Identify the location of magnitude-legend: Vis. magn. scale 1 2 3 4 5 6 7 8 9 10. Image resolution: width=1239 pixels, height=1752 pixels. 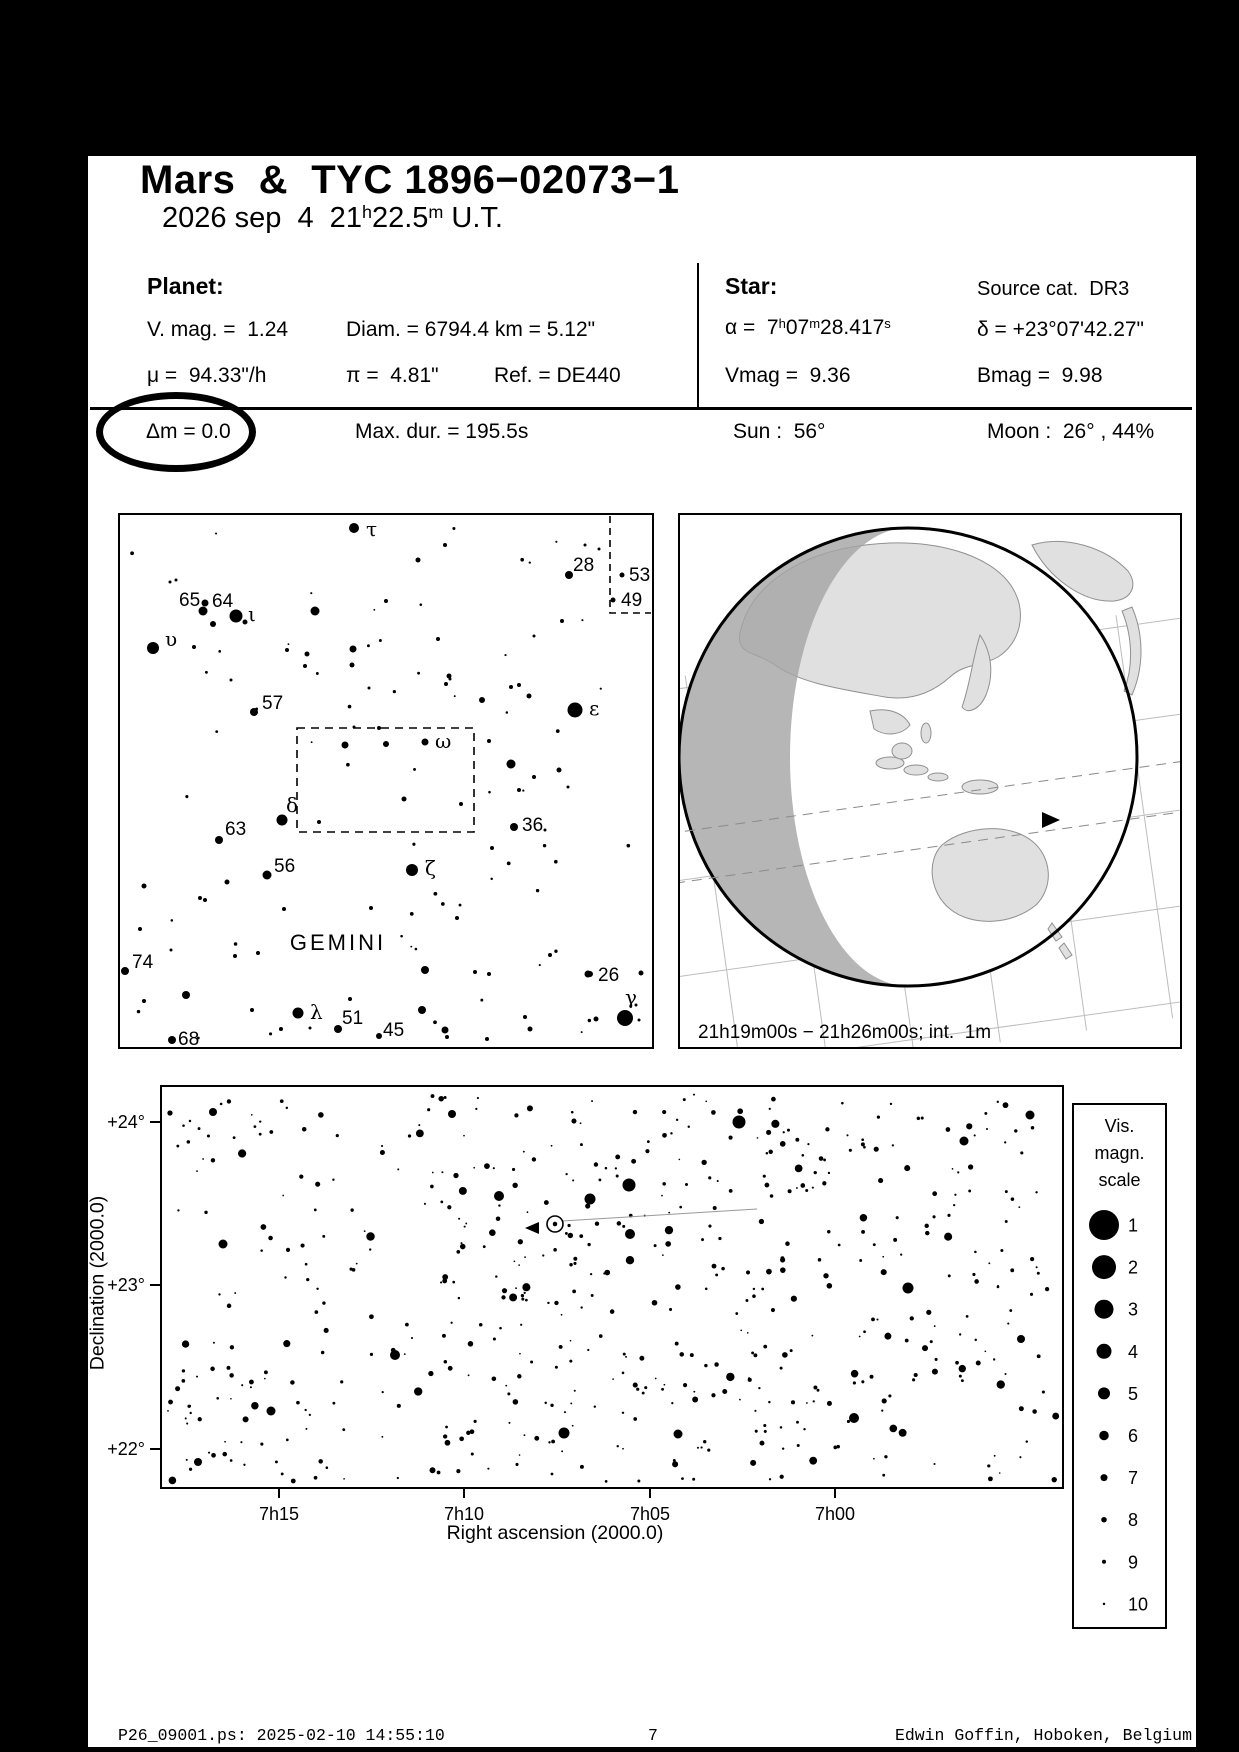
(1119, 1366).